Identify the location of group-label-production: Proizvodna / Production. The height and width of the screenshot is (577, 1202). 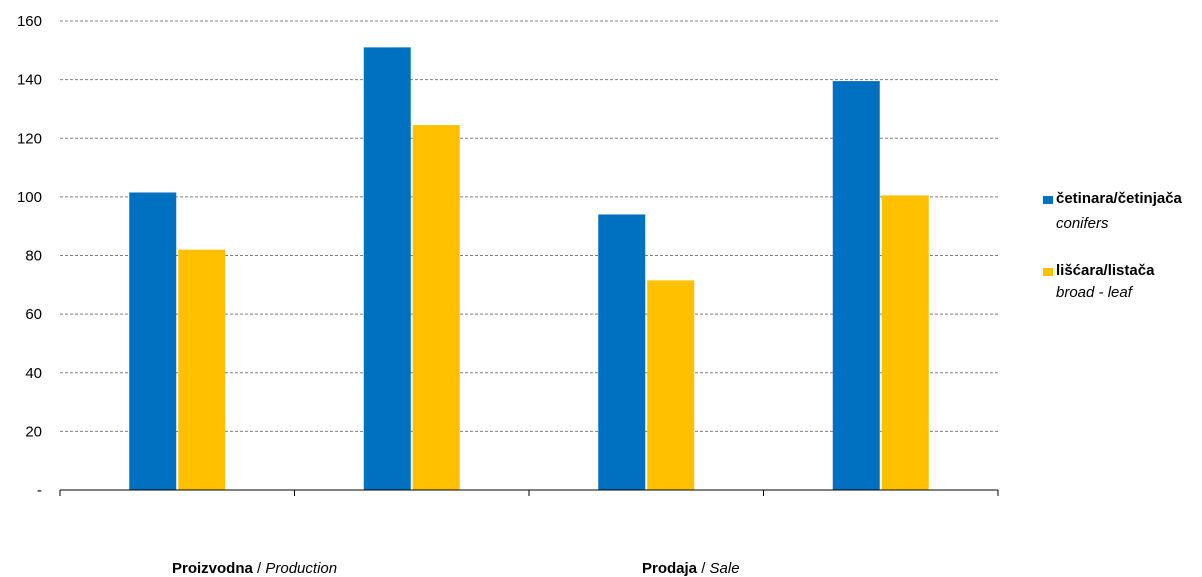
(254, 568).